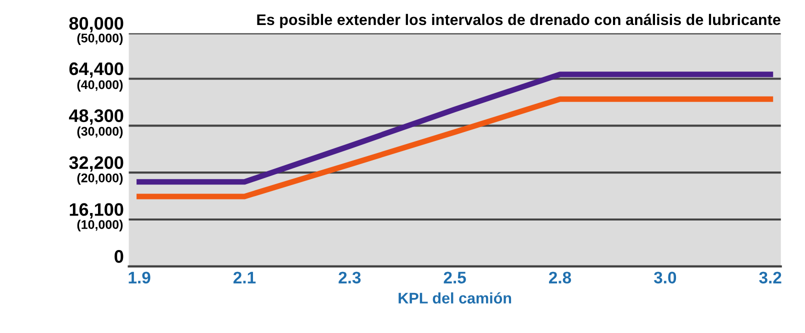 This screenshot has width=805, height=333. Describe the element at coordinates (560, 278) in the screenshot. I see `x-tick-label: 2.8` at that location.